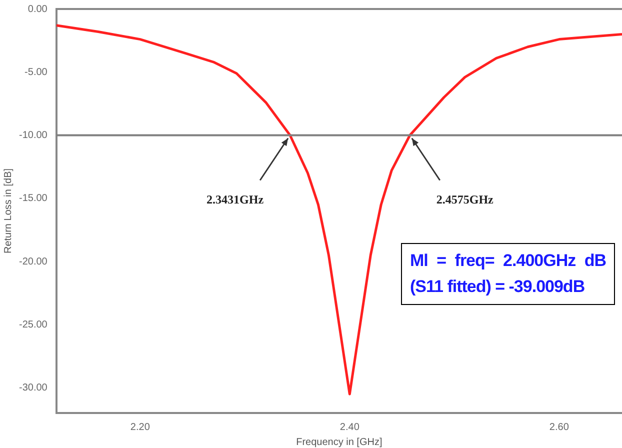 Image resolution: width=622 pixels, height=448 pixels. What do you see at coordinates (33, 388) in the screenshot?
I see `y-tick-label: -30.00` at bounding box center [33, 388].